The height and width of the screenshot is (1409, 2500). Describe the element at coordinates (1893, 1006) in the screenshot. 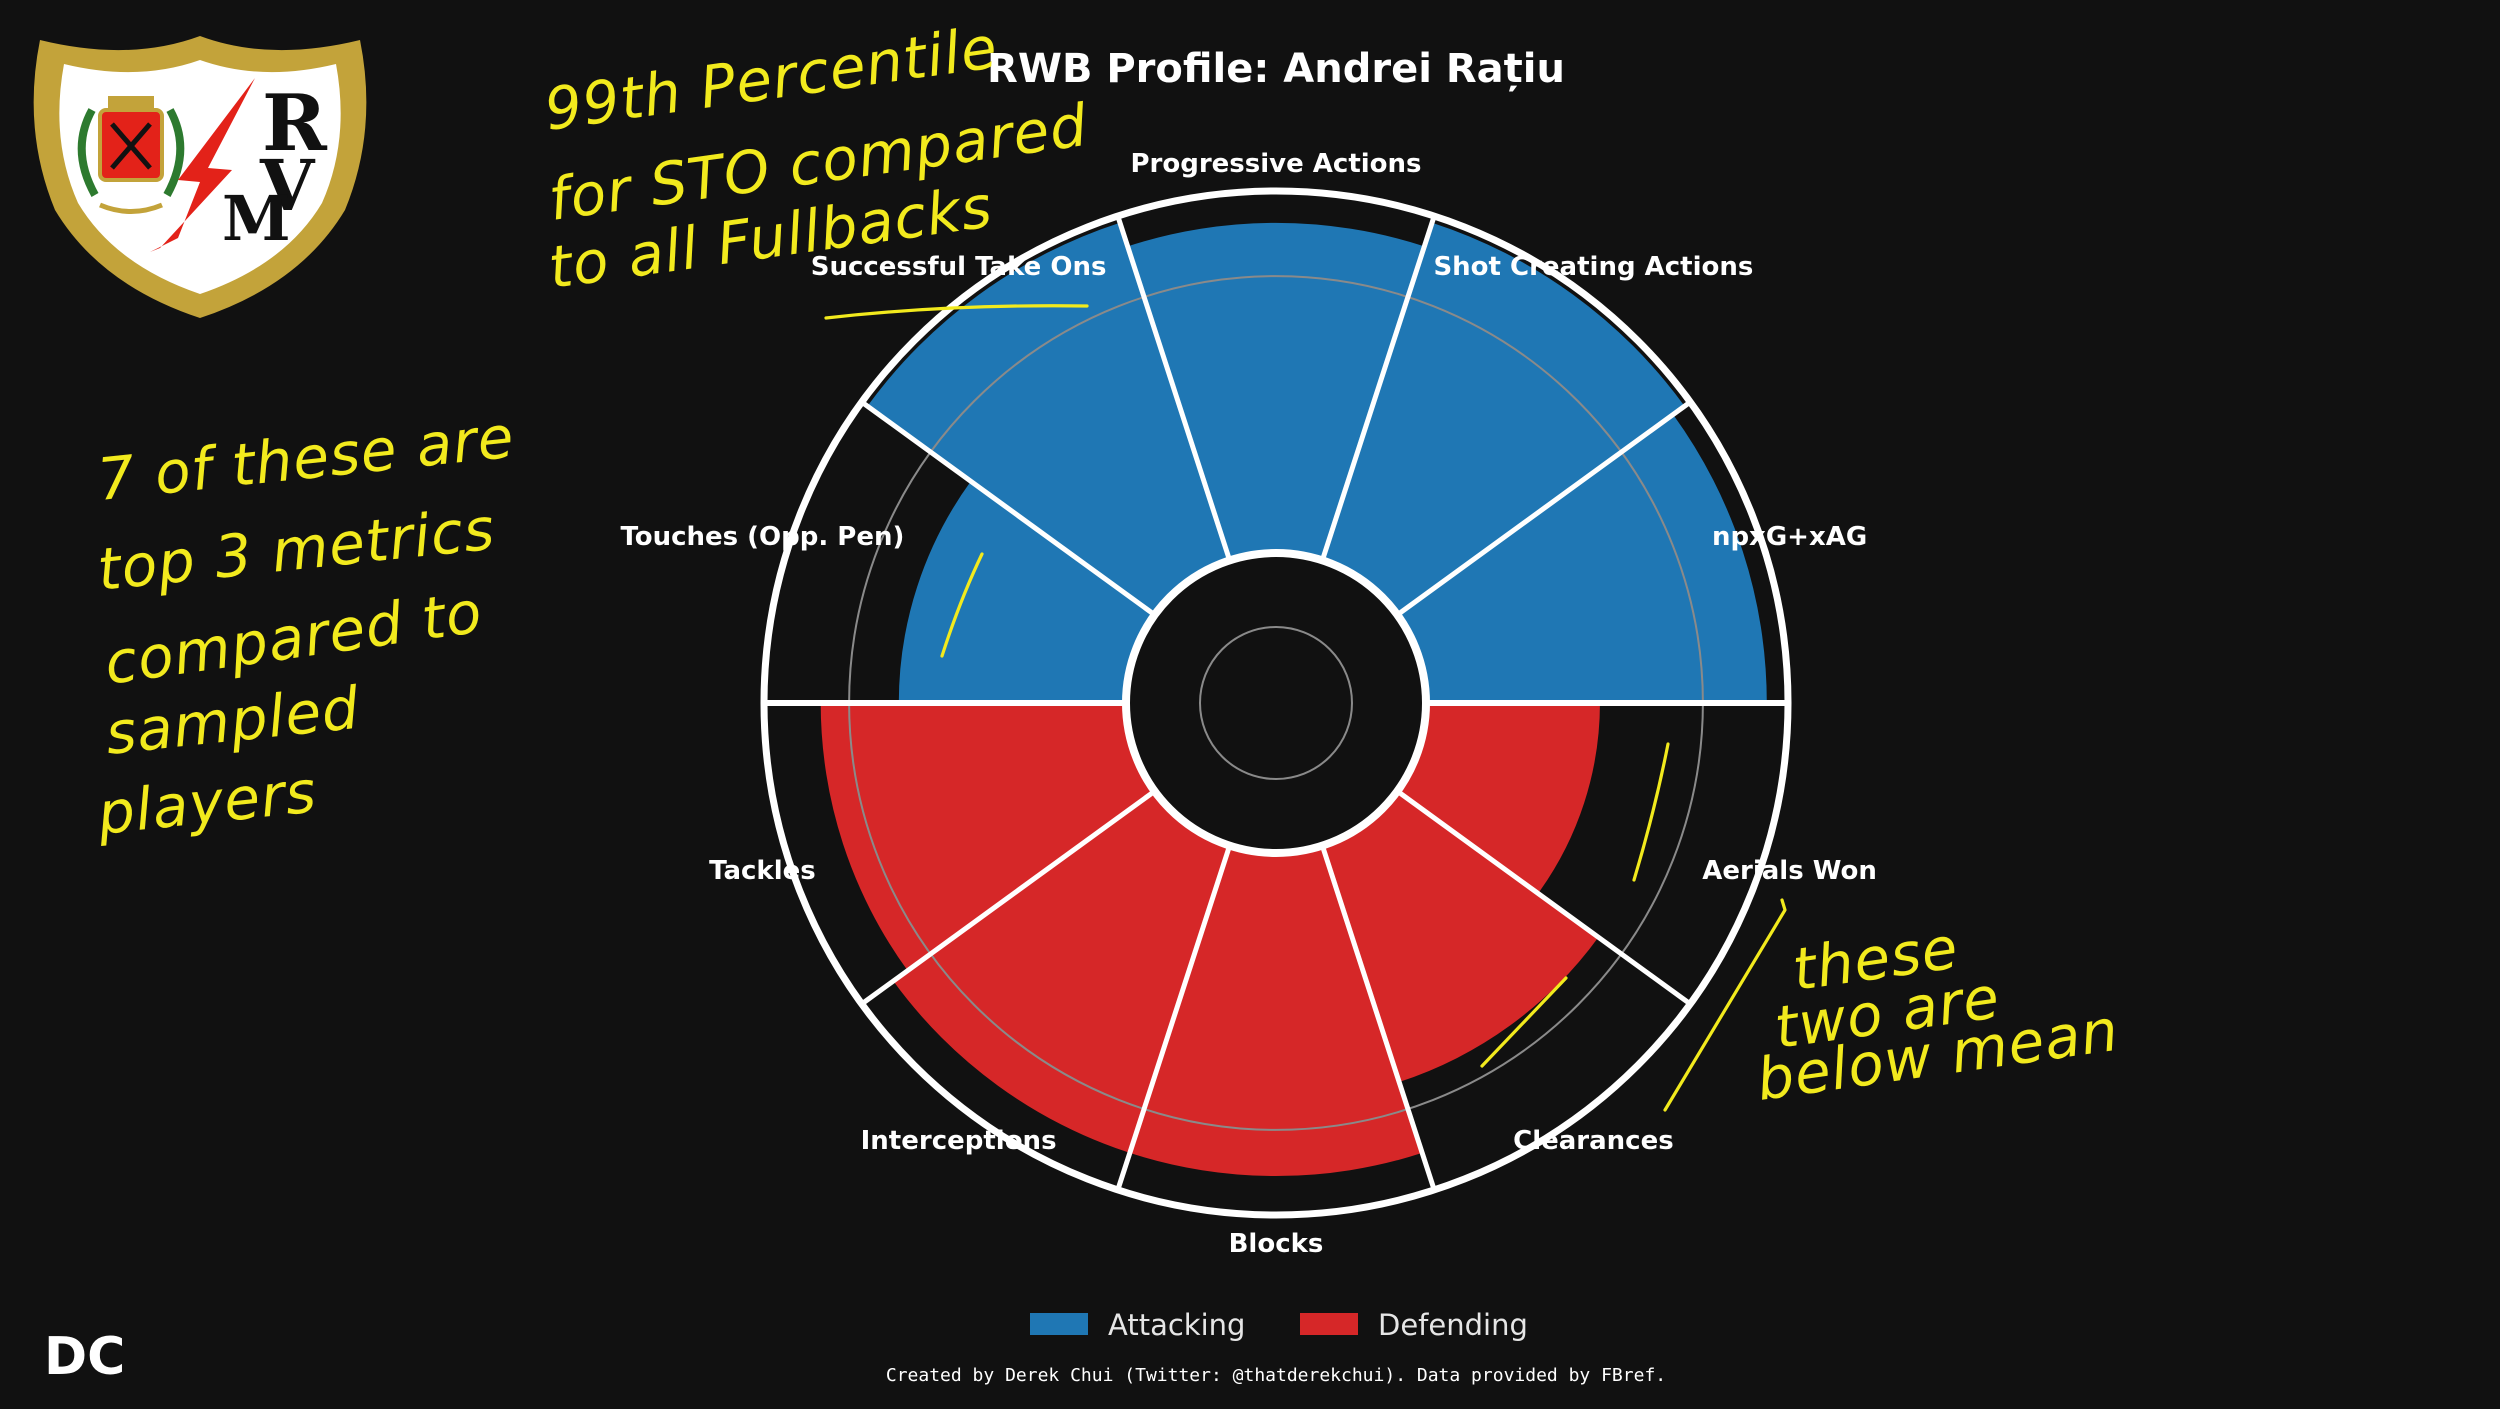

I see `annotation-below-mean: these two are below mean` at that location.